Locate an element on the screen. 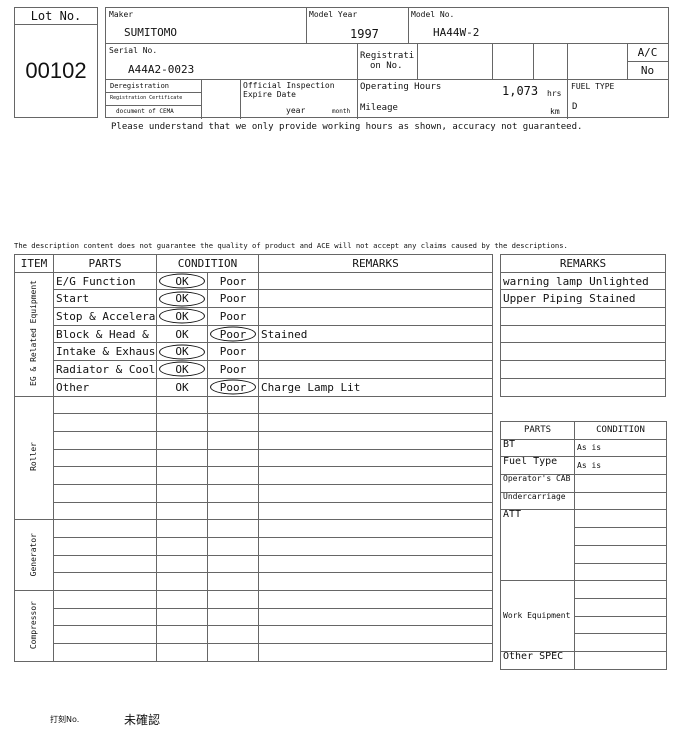 This screenshot has width=700, height=744. part-cell: Block & Head & Oil Pan is located at coordinates (105, 334).